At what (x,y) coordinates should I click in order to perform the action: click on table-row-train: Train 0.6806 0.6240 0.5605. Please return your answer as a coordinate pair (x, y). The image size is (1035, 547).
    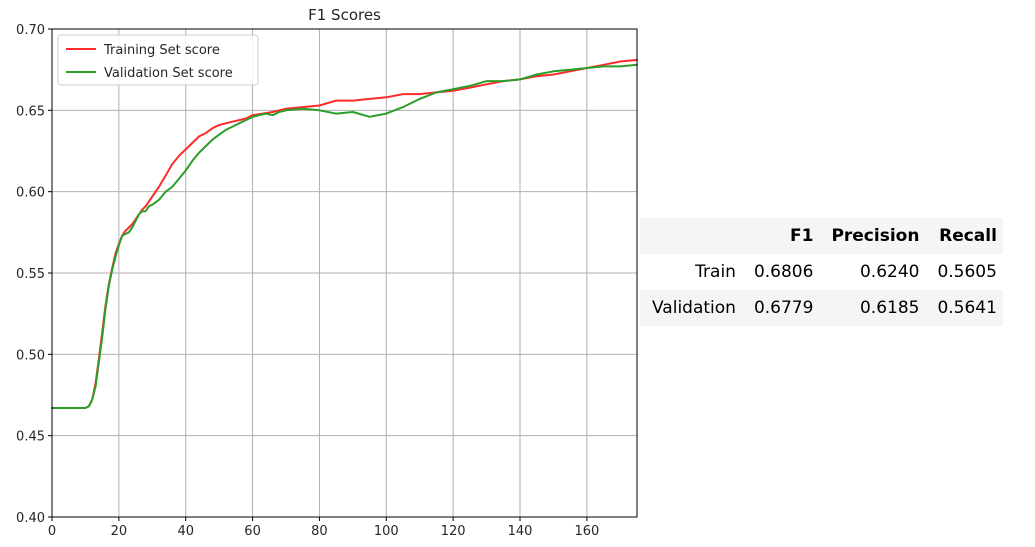
    Looking at the image, I should click on (821, 272).